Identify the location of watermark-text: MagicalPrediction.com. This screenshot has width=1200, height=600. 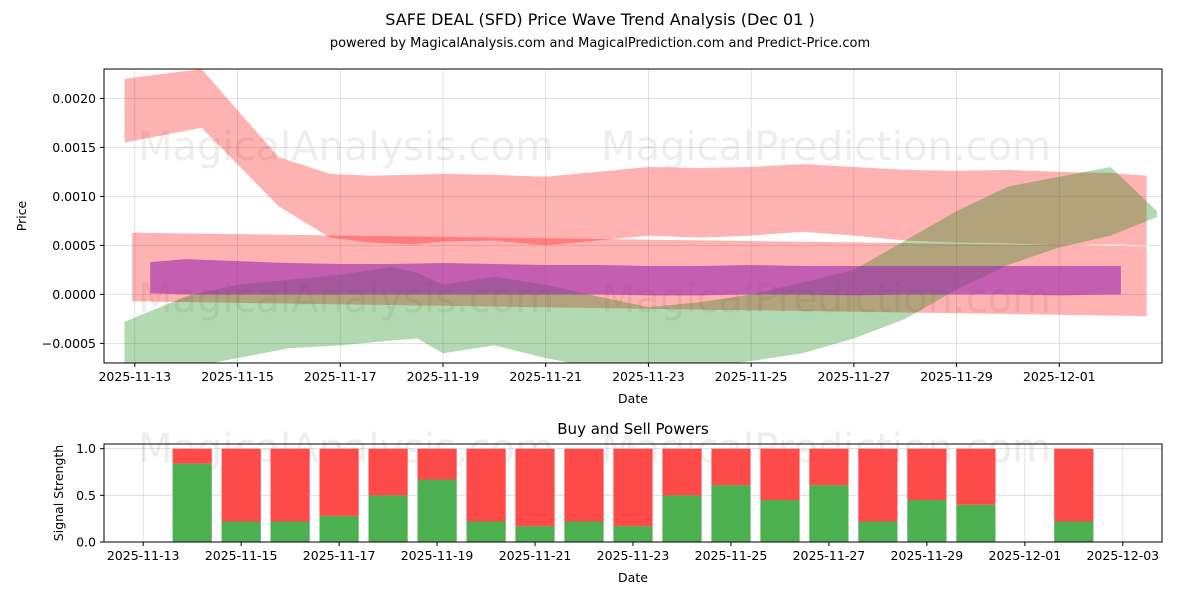
(826, 147).